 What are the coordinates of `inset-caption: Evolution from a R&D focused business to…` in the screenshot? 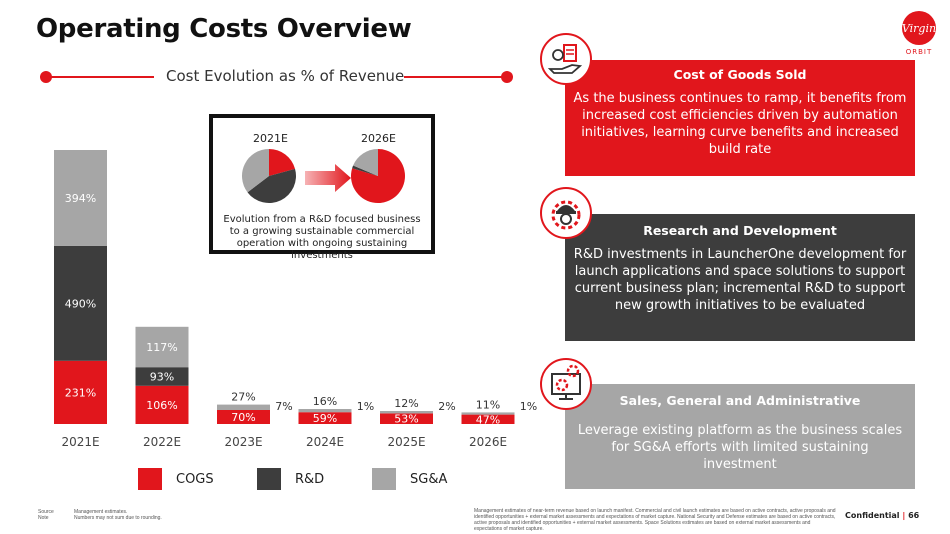 It's located at (322, 237).